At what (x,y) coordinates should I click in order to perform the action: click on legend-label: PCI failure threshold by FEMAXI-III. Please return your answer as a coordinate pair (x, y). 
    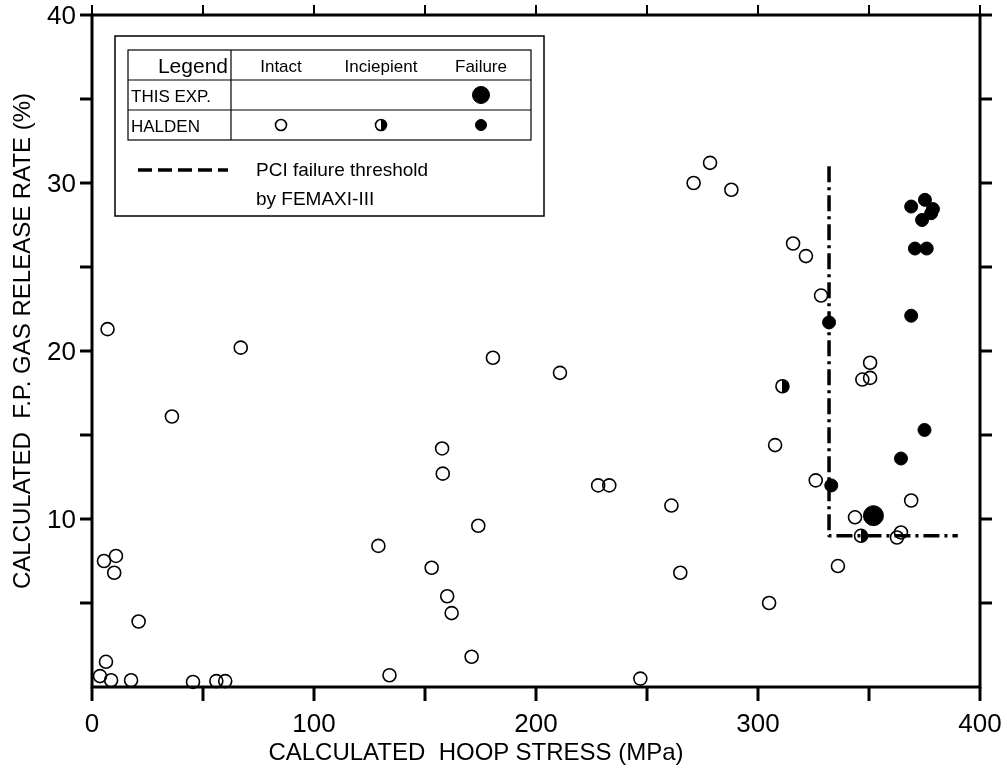
    Looking at the image, I should click on (342, 184).